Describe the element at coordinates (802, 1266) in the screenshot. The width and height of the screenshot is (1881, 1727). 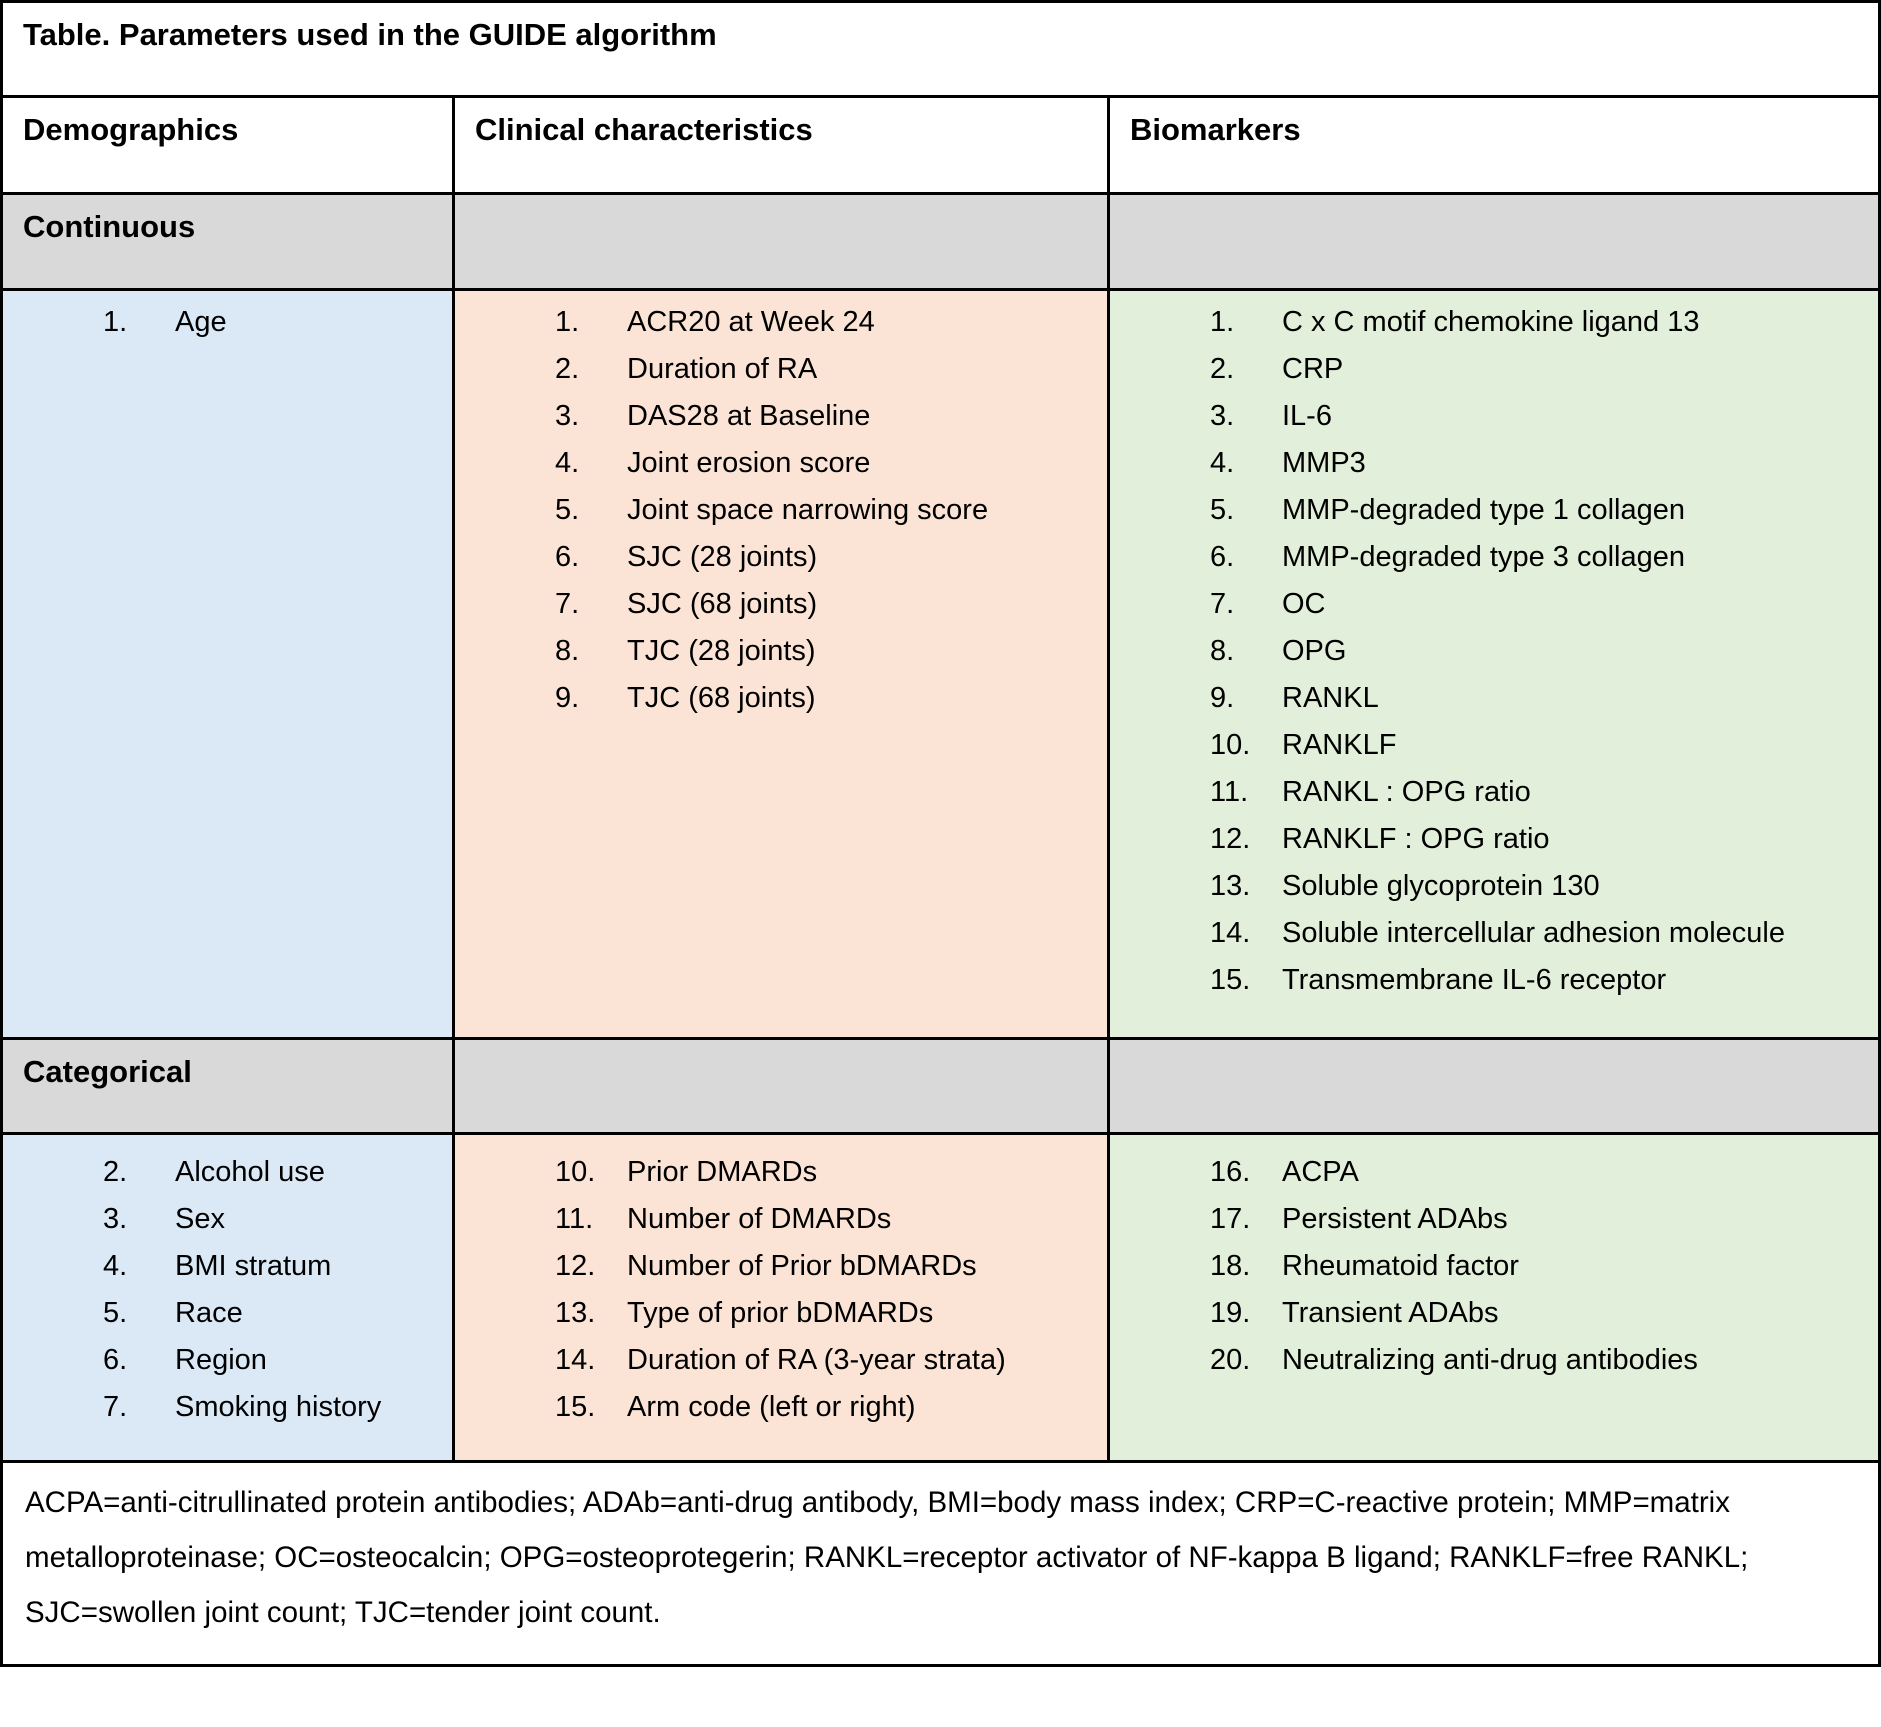
I see `list-item-text: Number of Prior bDMARDs` at that location.